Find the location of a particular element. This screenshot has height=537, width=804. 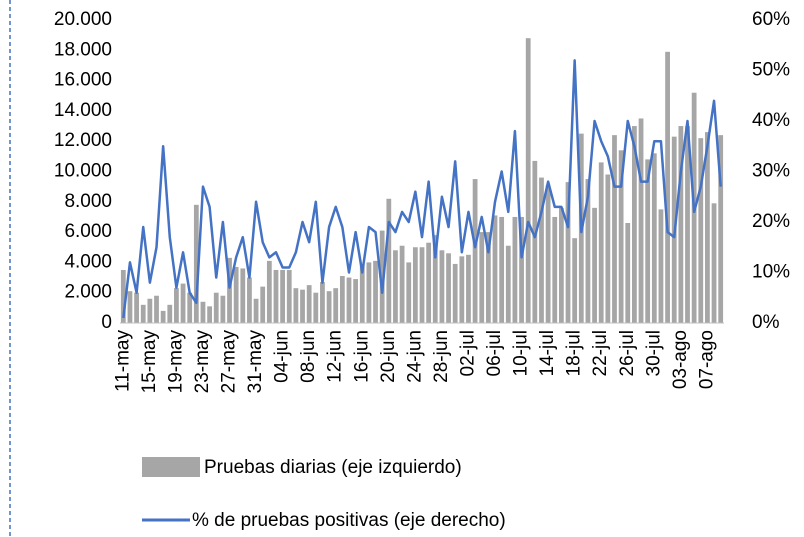

y-tick-label: 12.000 is located at coordinates (83, 140).